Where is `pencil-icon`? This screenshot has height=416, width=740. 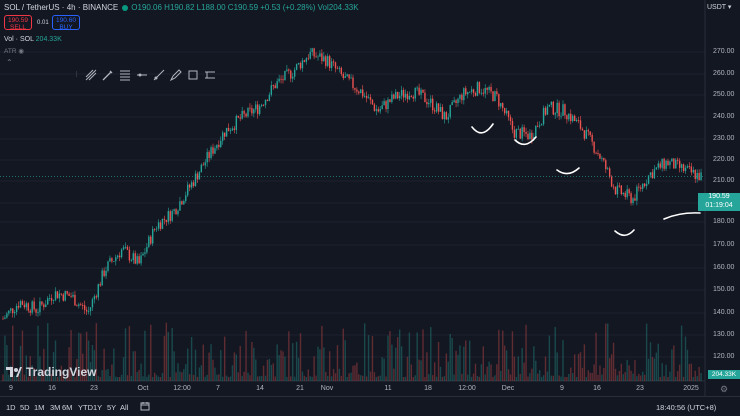 pencil-icon is located at coordinates (176, 75).